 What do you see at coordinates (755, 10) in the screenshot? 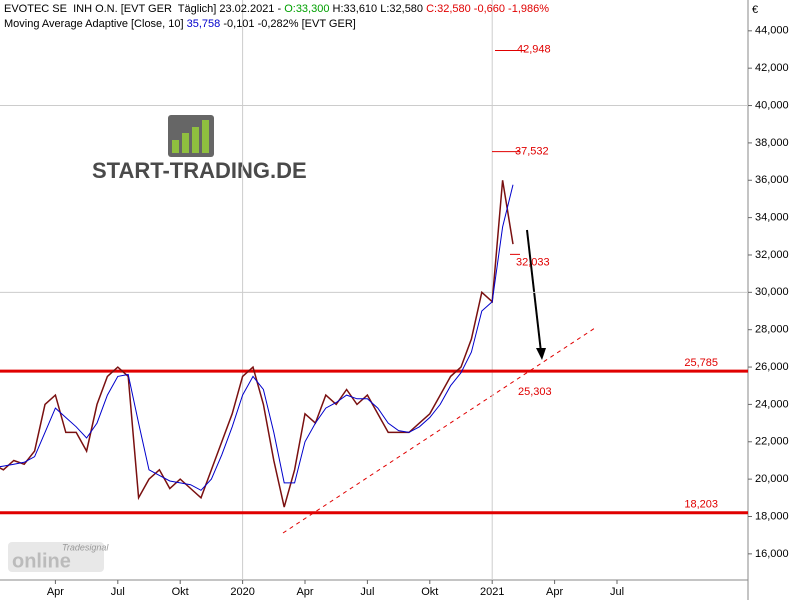
I see `currency: €` at bounding box center [755, 10].